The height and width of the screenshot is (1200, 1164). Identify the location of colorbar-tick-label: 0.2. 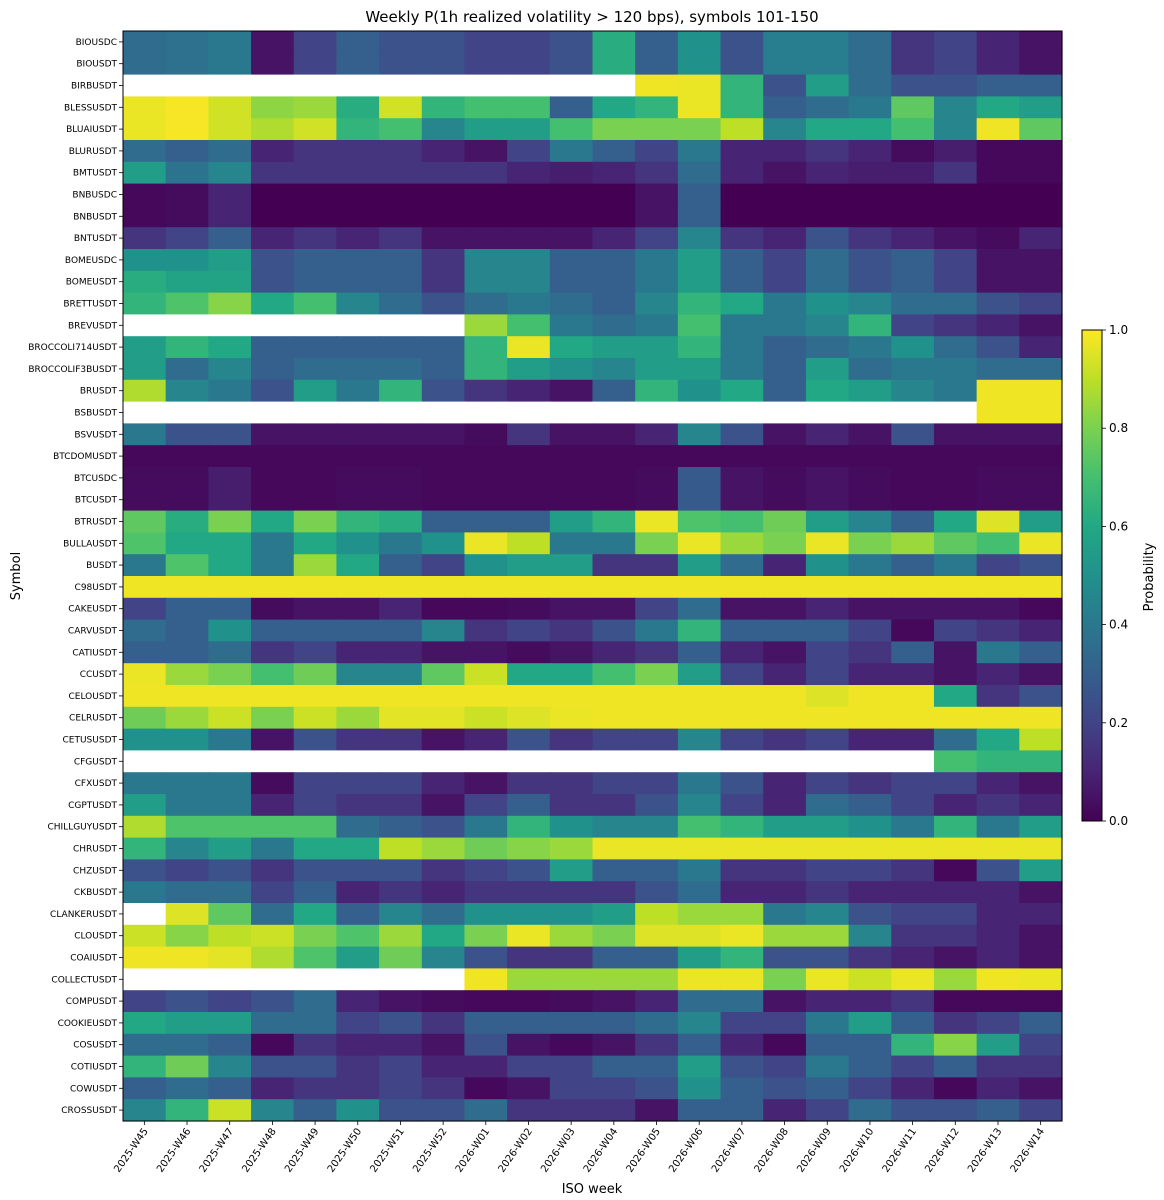
(1118, 723).